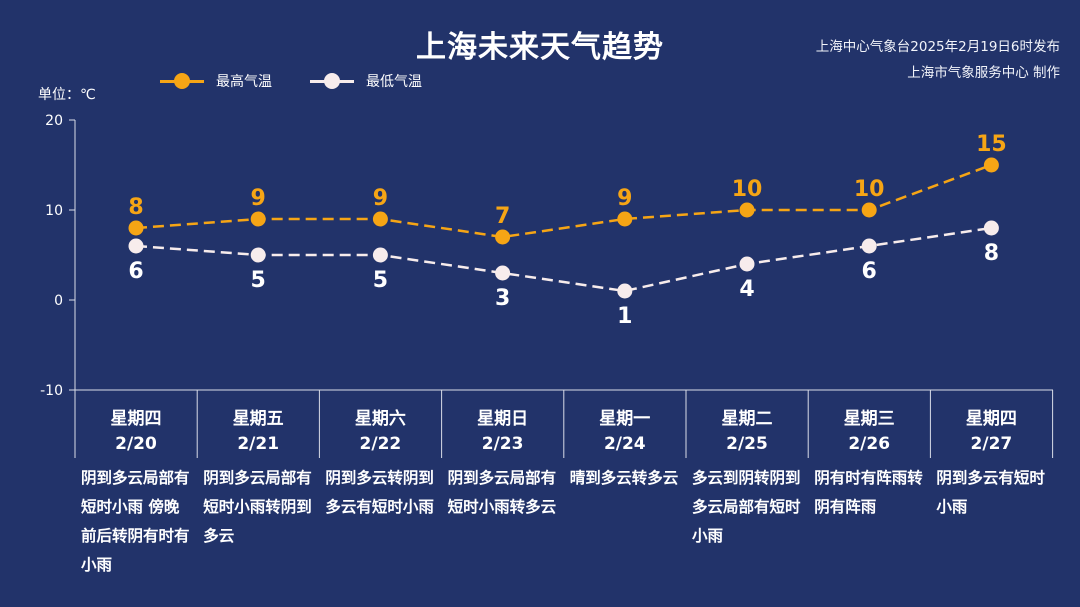  I want to click on issuer-line-2: 上海市气象服务中心 制作, so click(983, 73).